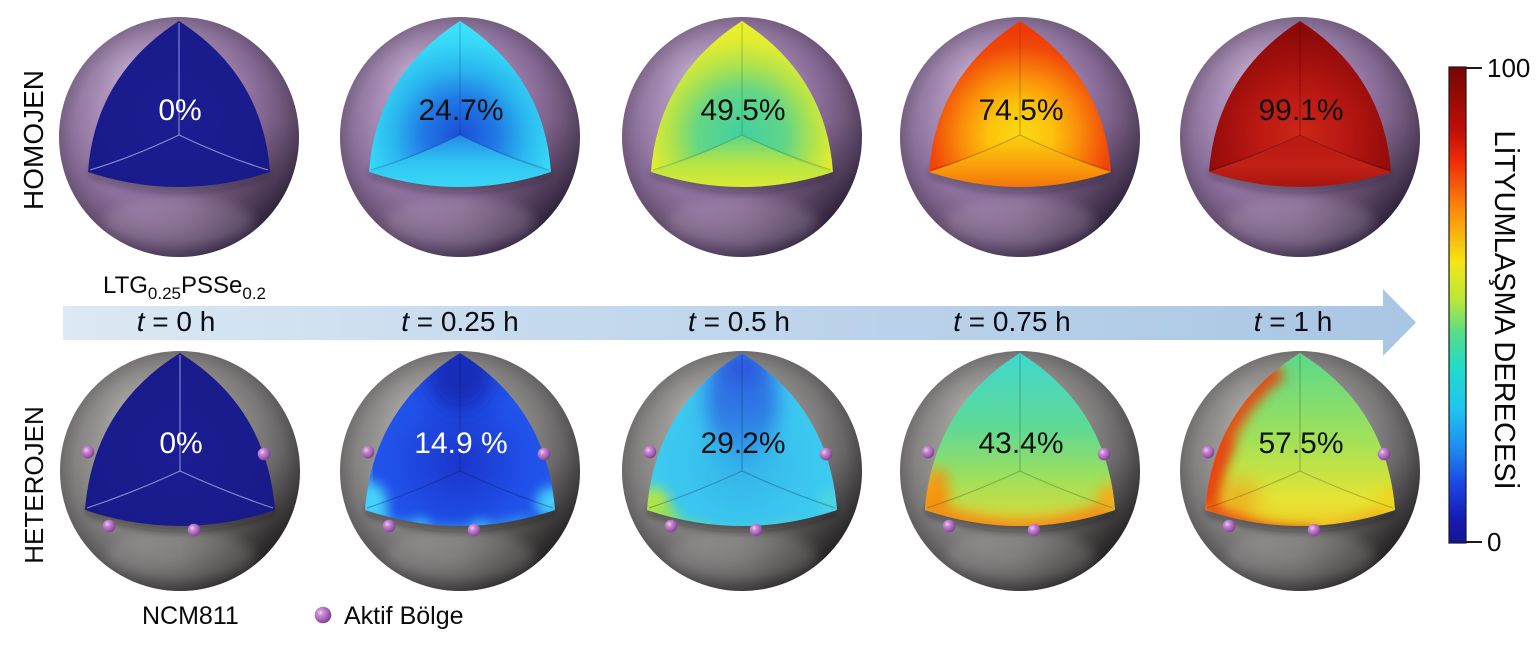 The image size is (1536, 649). Describe the element at coordinates (33, 140) in the screenshot. I see `svg-text: HOMOJEN` at that location.